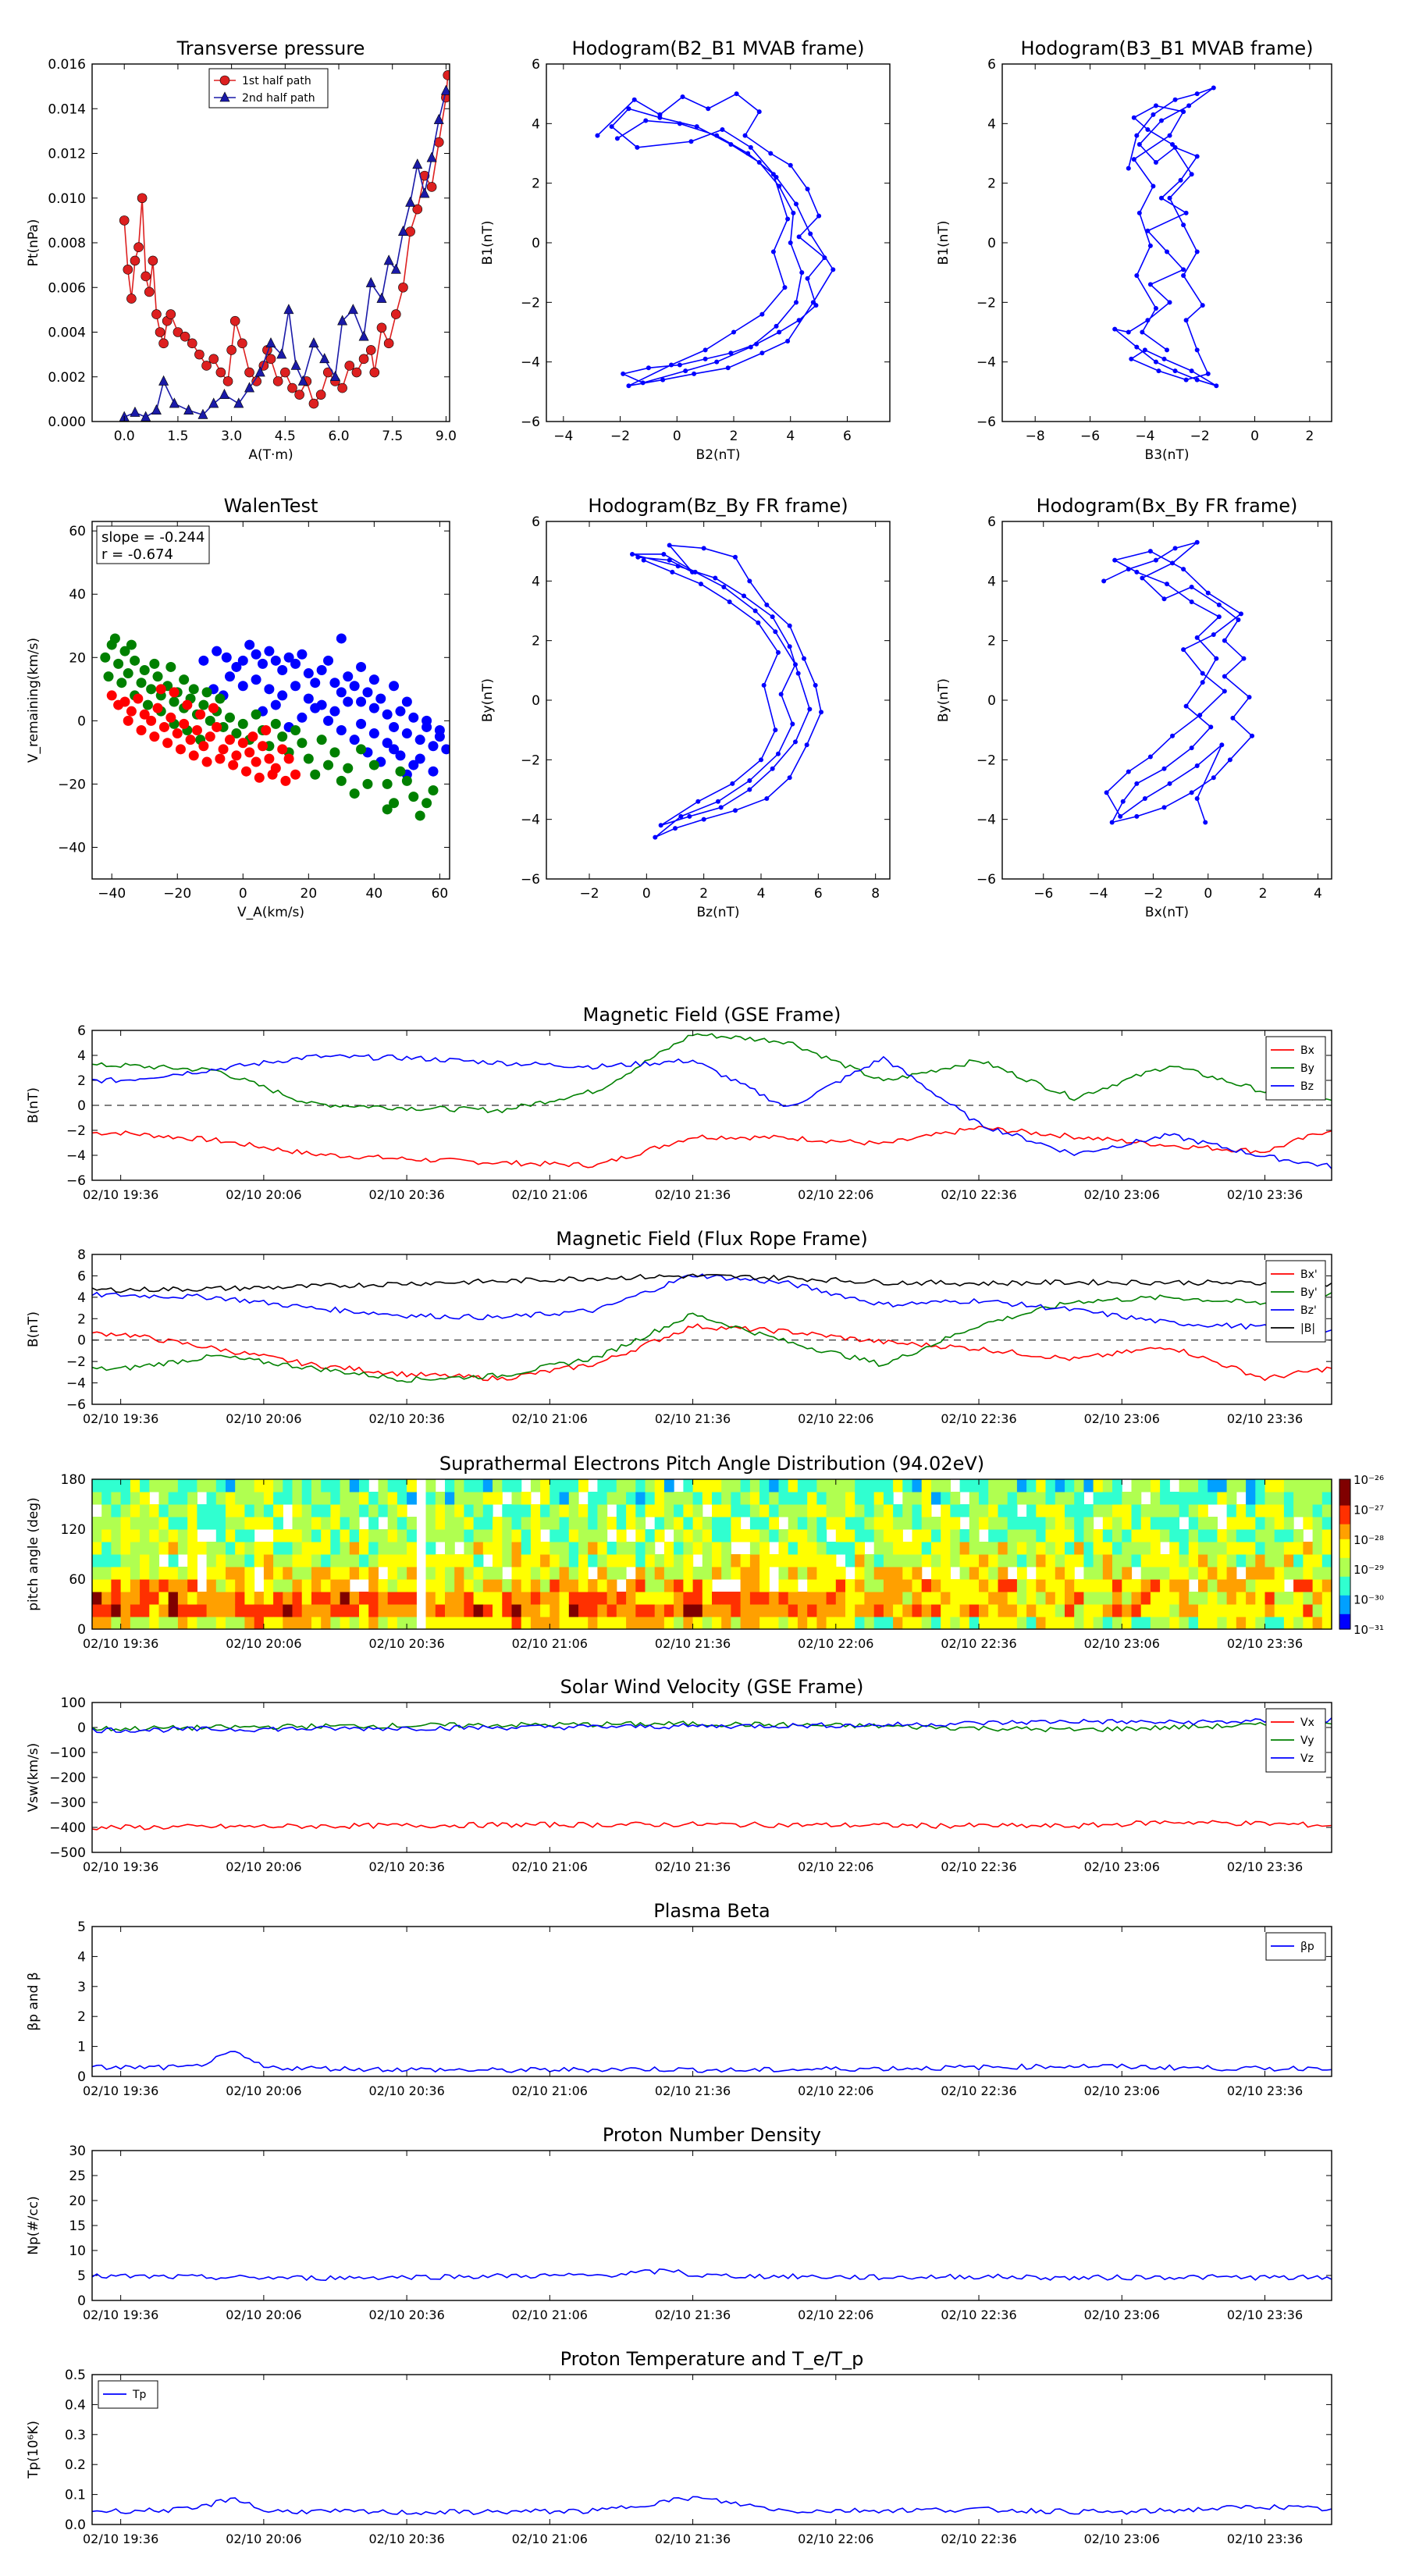  I want to click on x-tick-label: 9.0, so click(446, 436).